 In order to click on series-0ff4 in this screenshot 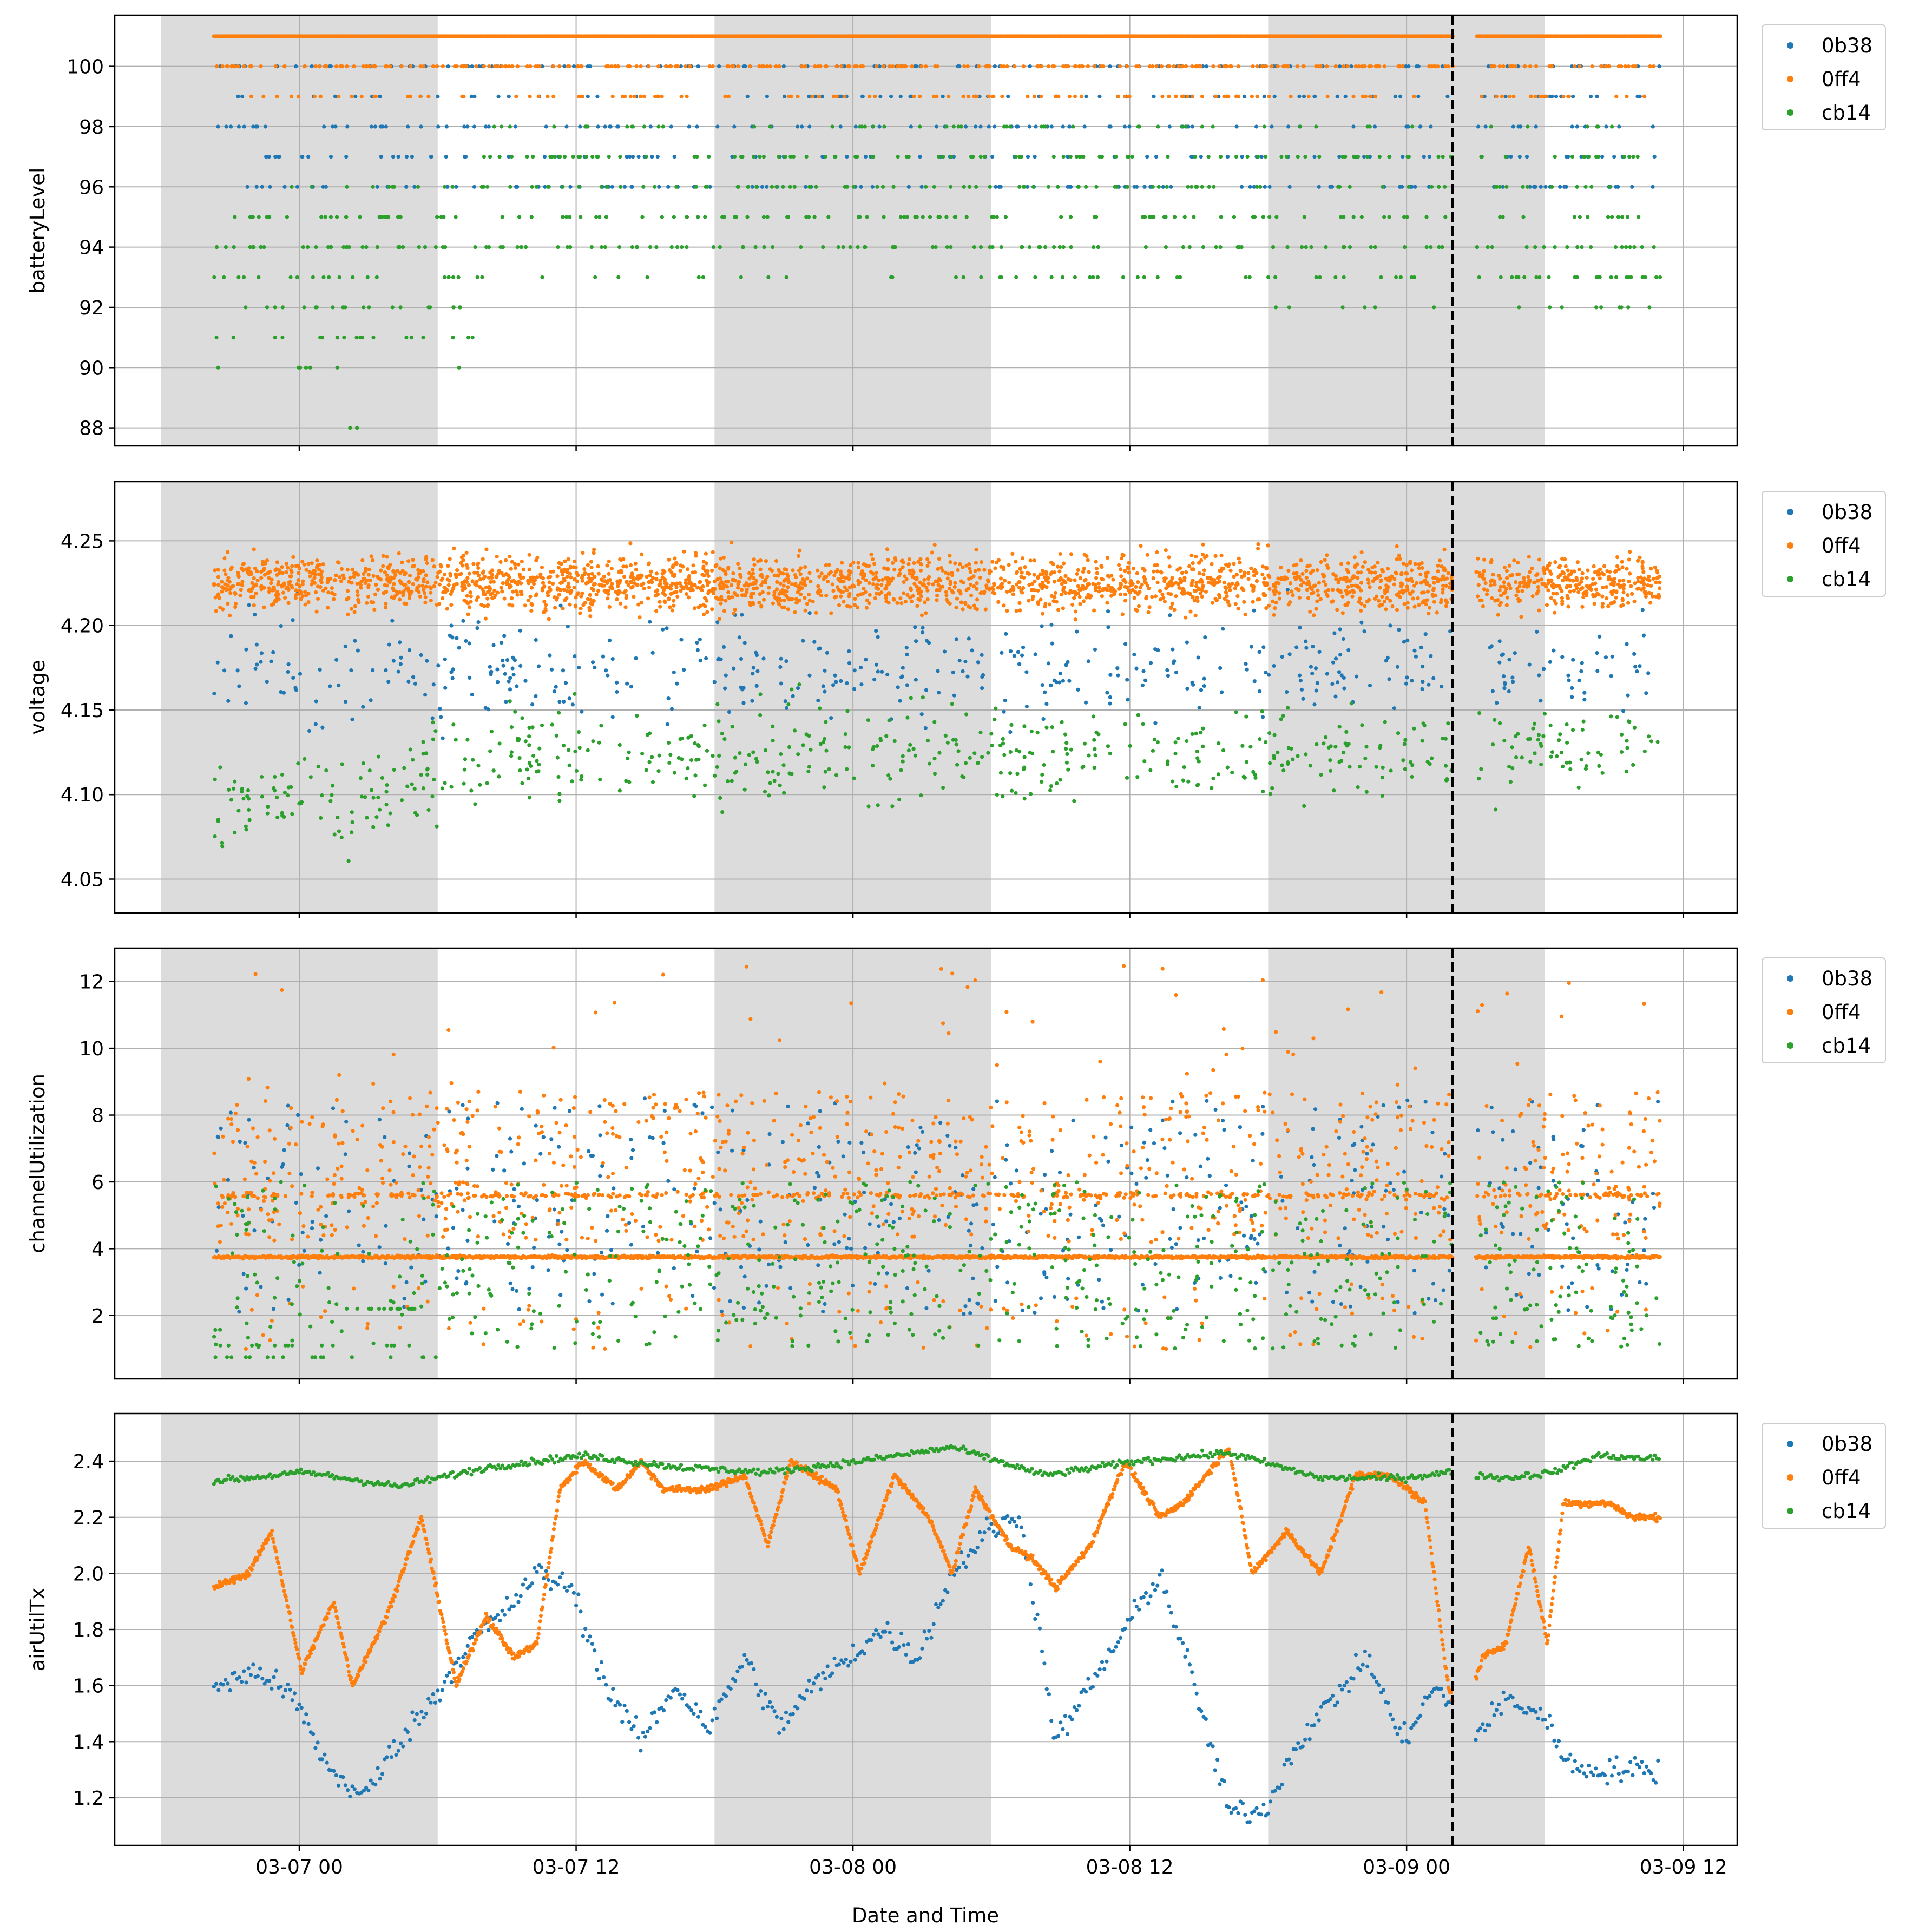, I will do `click(937, 66)`.